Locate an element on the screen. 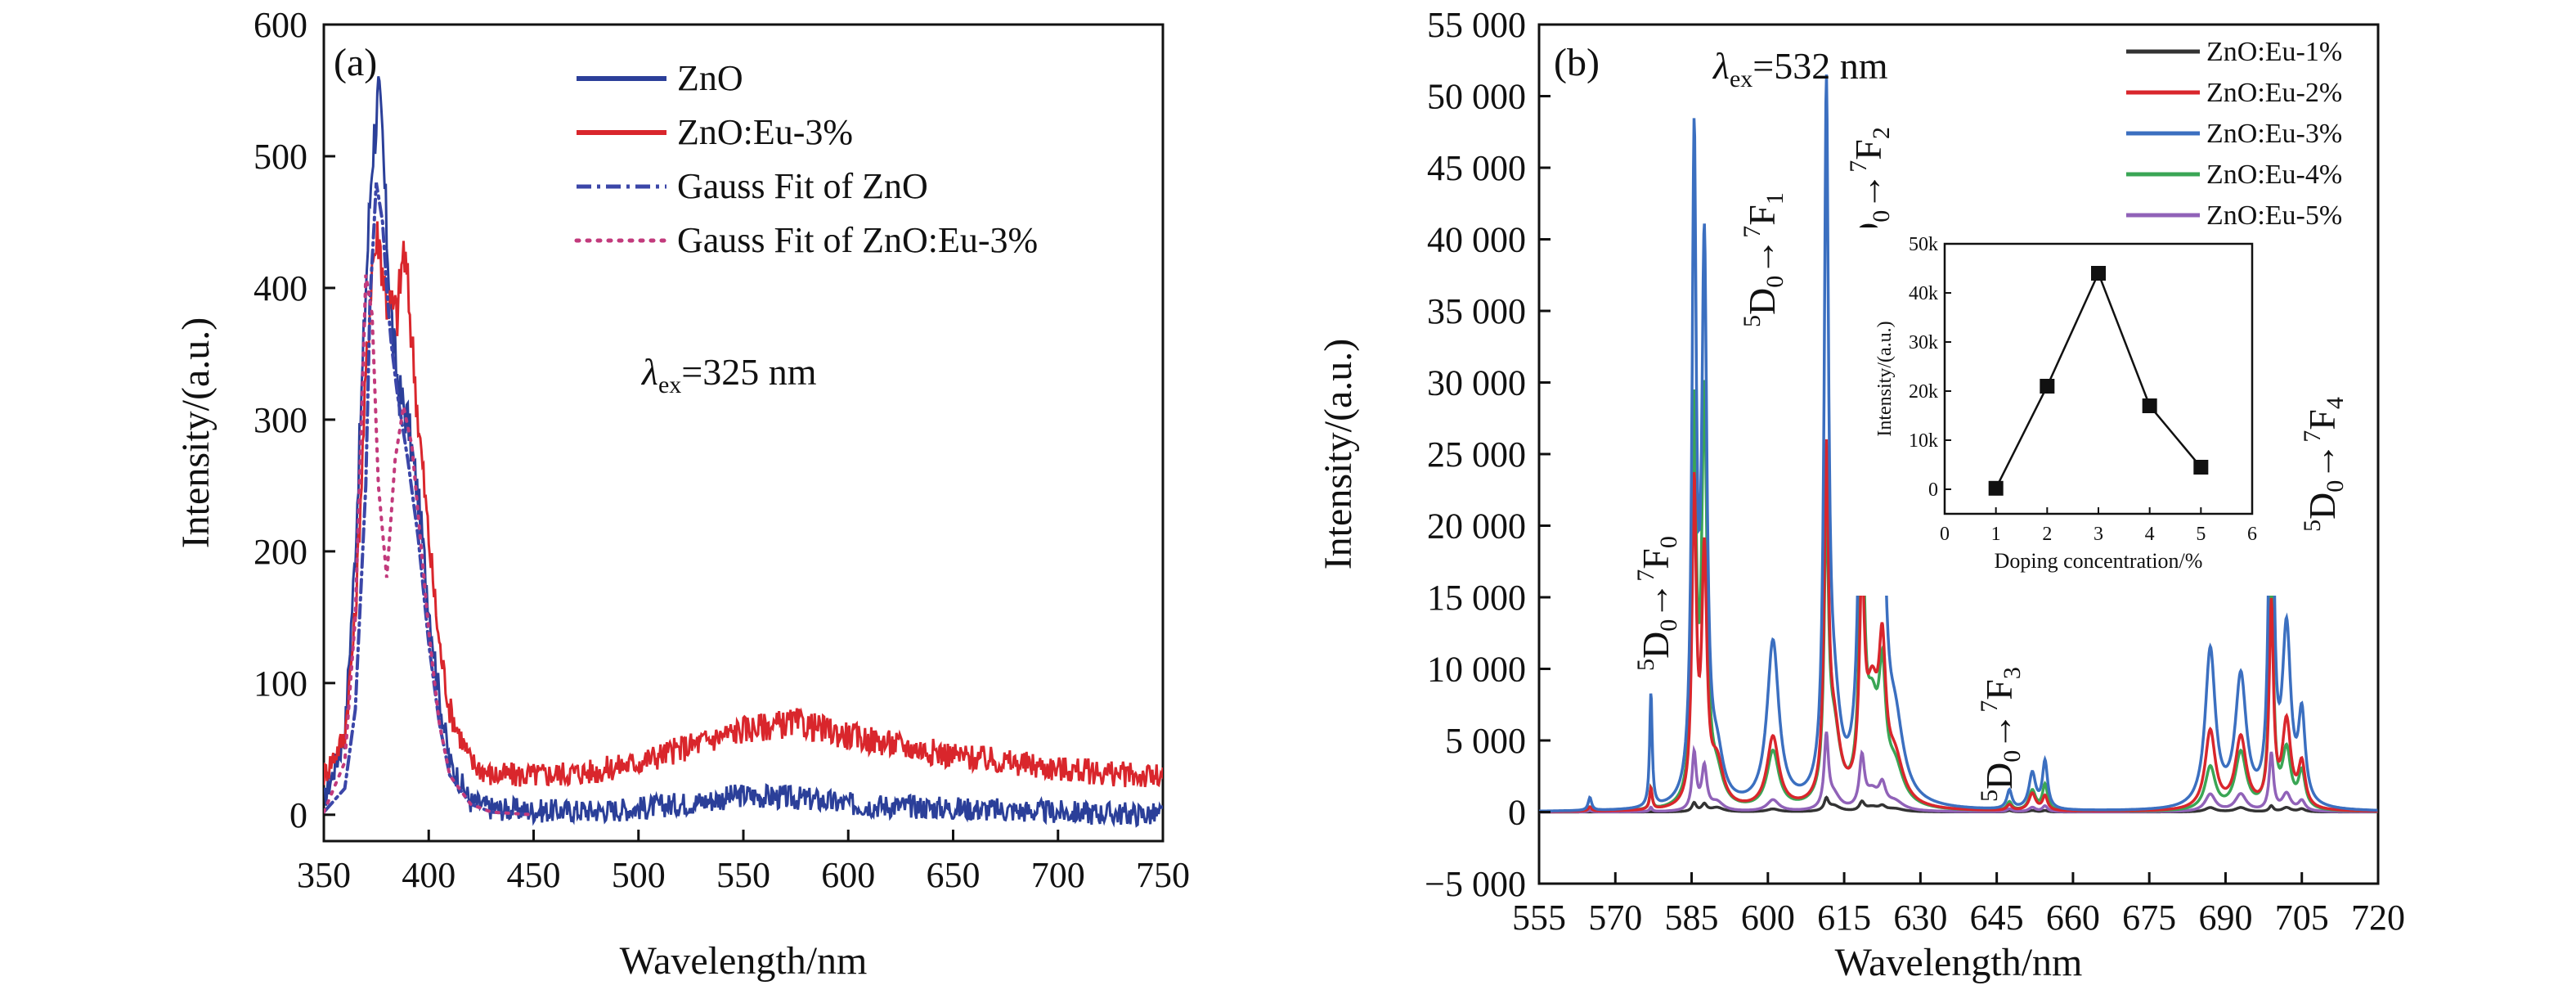 Image resolution: width=2576 pixels, height=990 pixels. x-tick-label: 690 is located at coordinates (2225, 918).